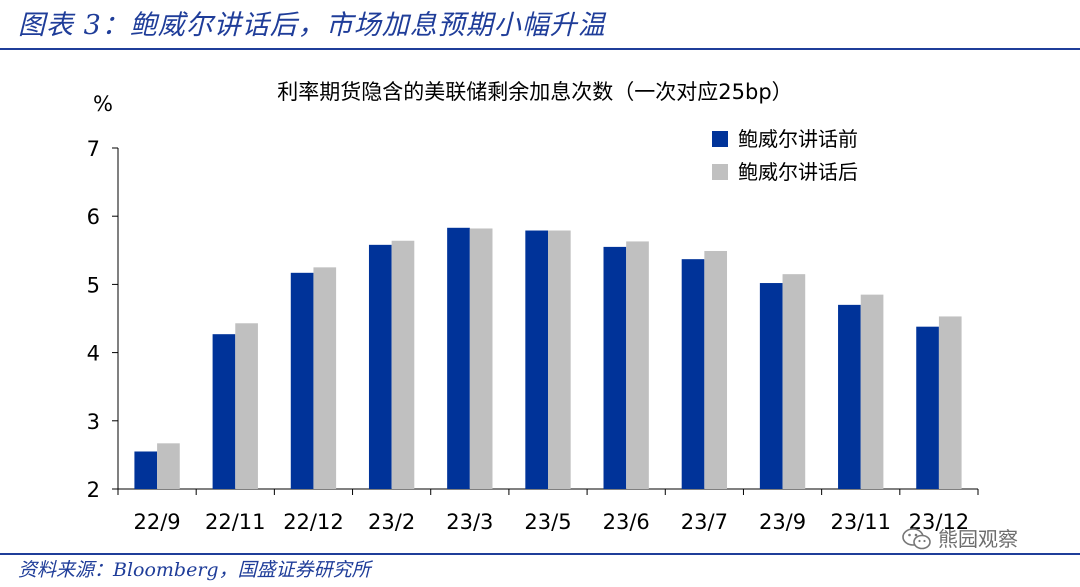 This screenshot has width=1080, height=587. Describe the element at coordinates (469, 522) in the screenshot. I see `x-tick-label: 23/3` at that location.